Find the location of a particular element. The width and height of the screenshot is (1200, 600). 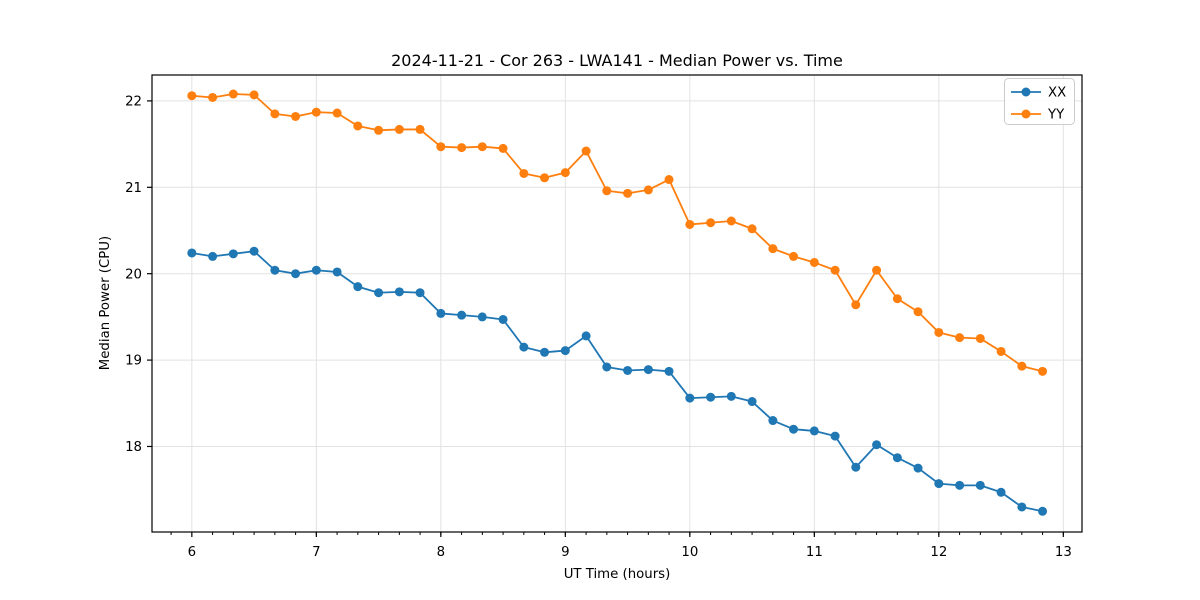

x-tick-label-6: 6 is located at coordinates (192, 552).